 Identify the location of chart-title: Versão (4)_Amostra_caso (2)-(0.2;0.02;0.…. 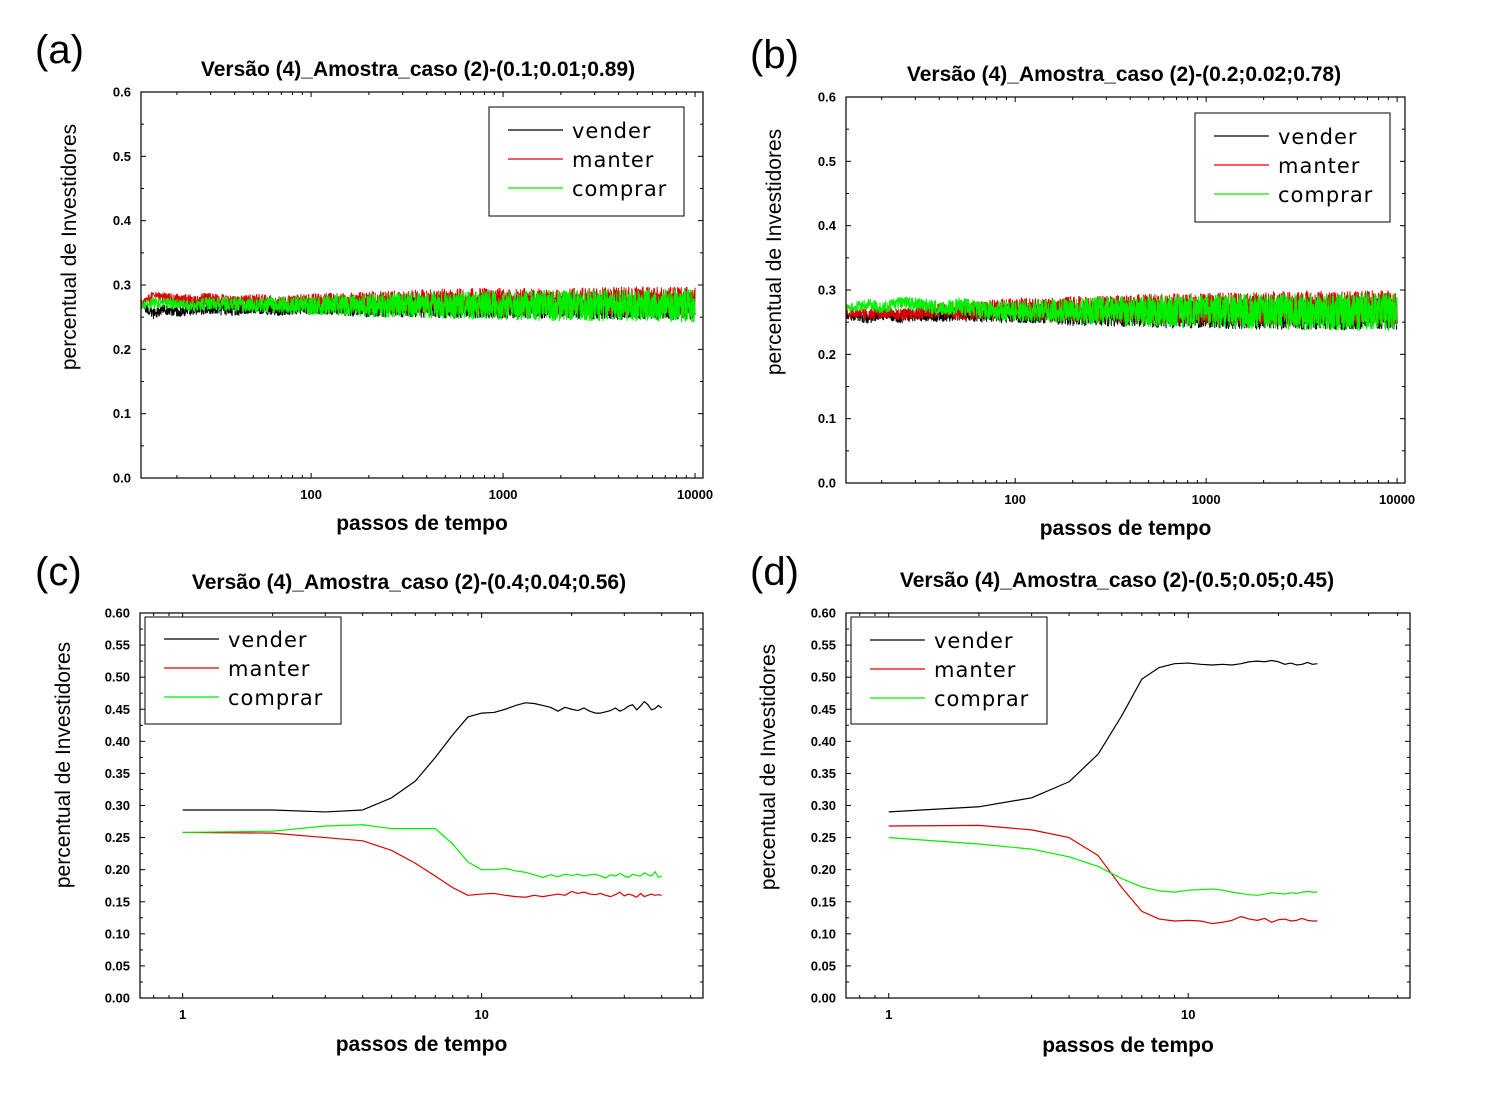
(1124, 74).